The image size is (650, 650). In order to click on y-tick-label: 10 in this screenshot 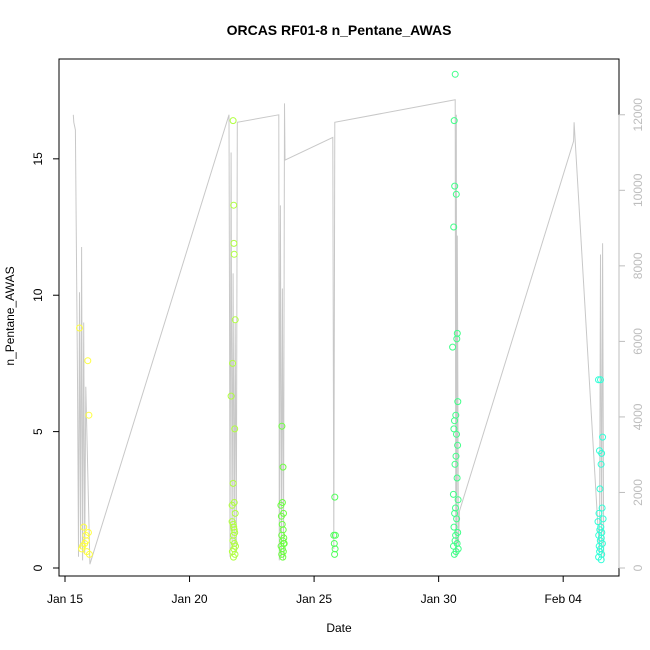, I will do `click(38, 295)`.